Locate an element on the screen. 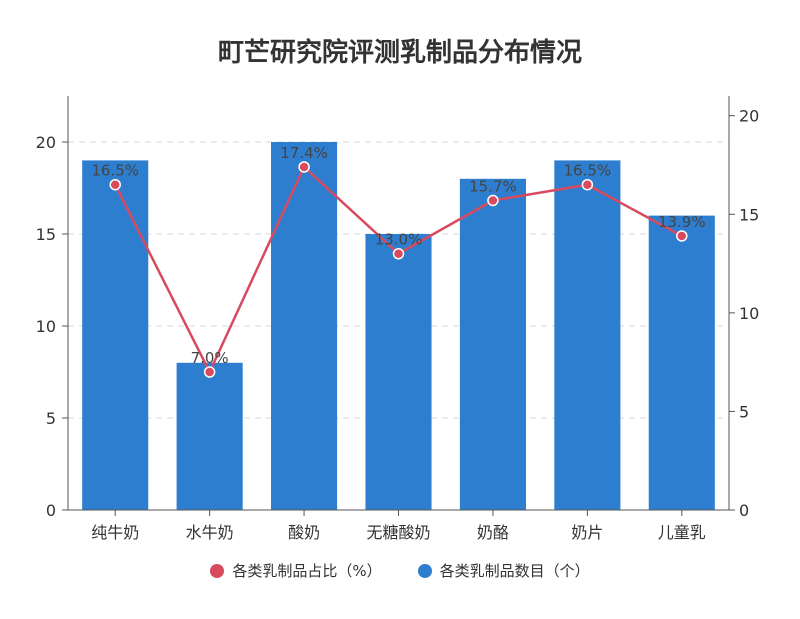 This screenshot has width=800, height=619. legend-item-count: 各类乳制品数目（个） is located at coordinates (503, 570).